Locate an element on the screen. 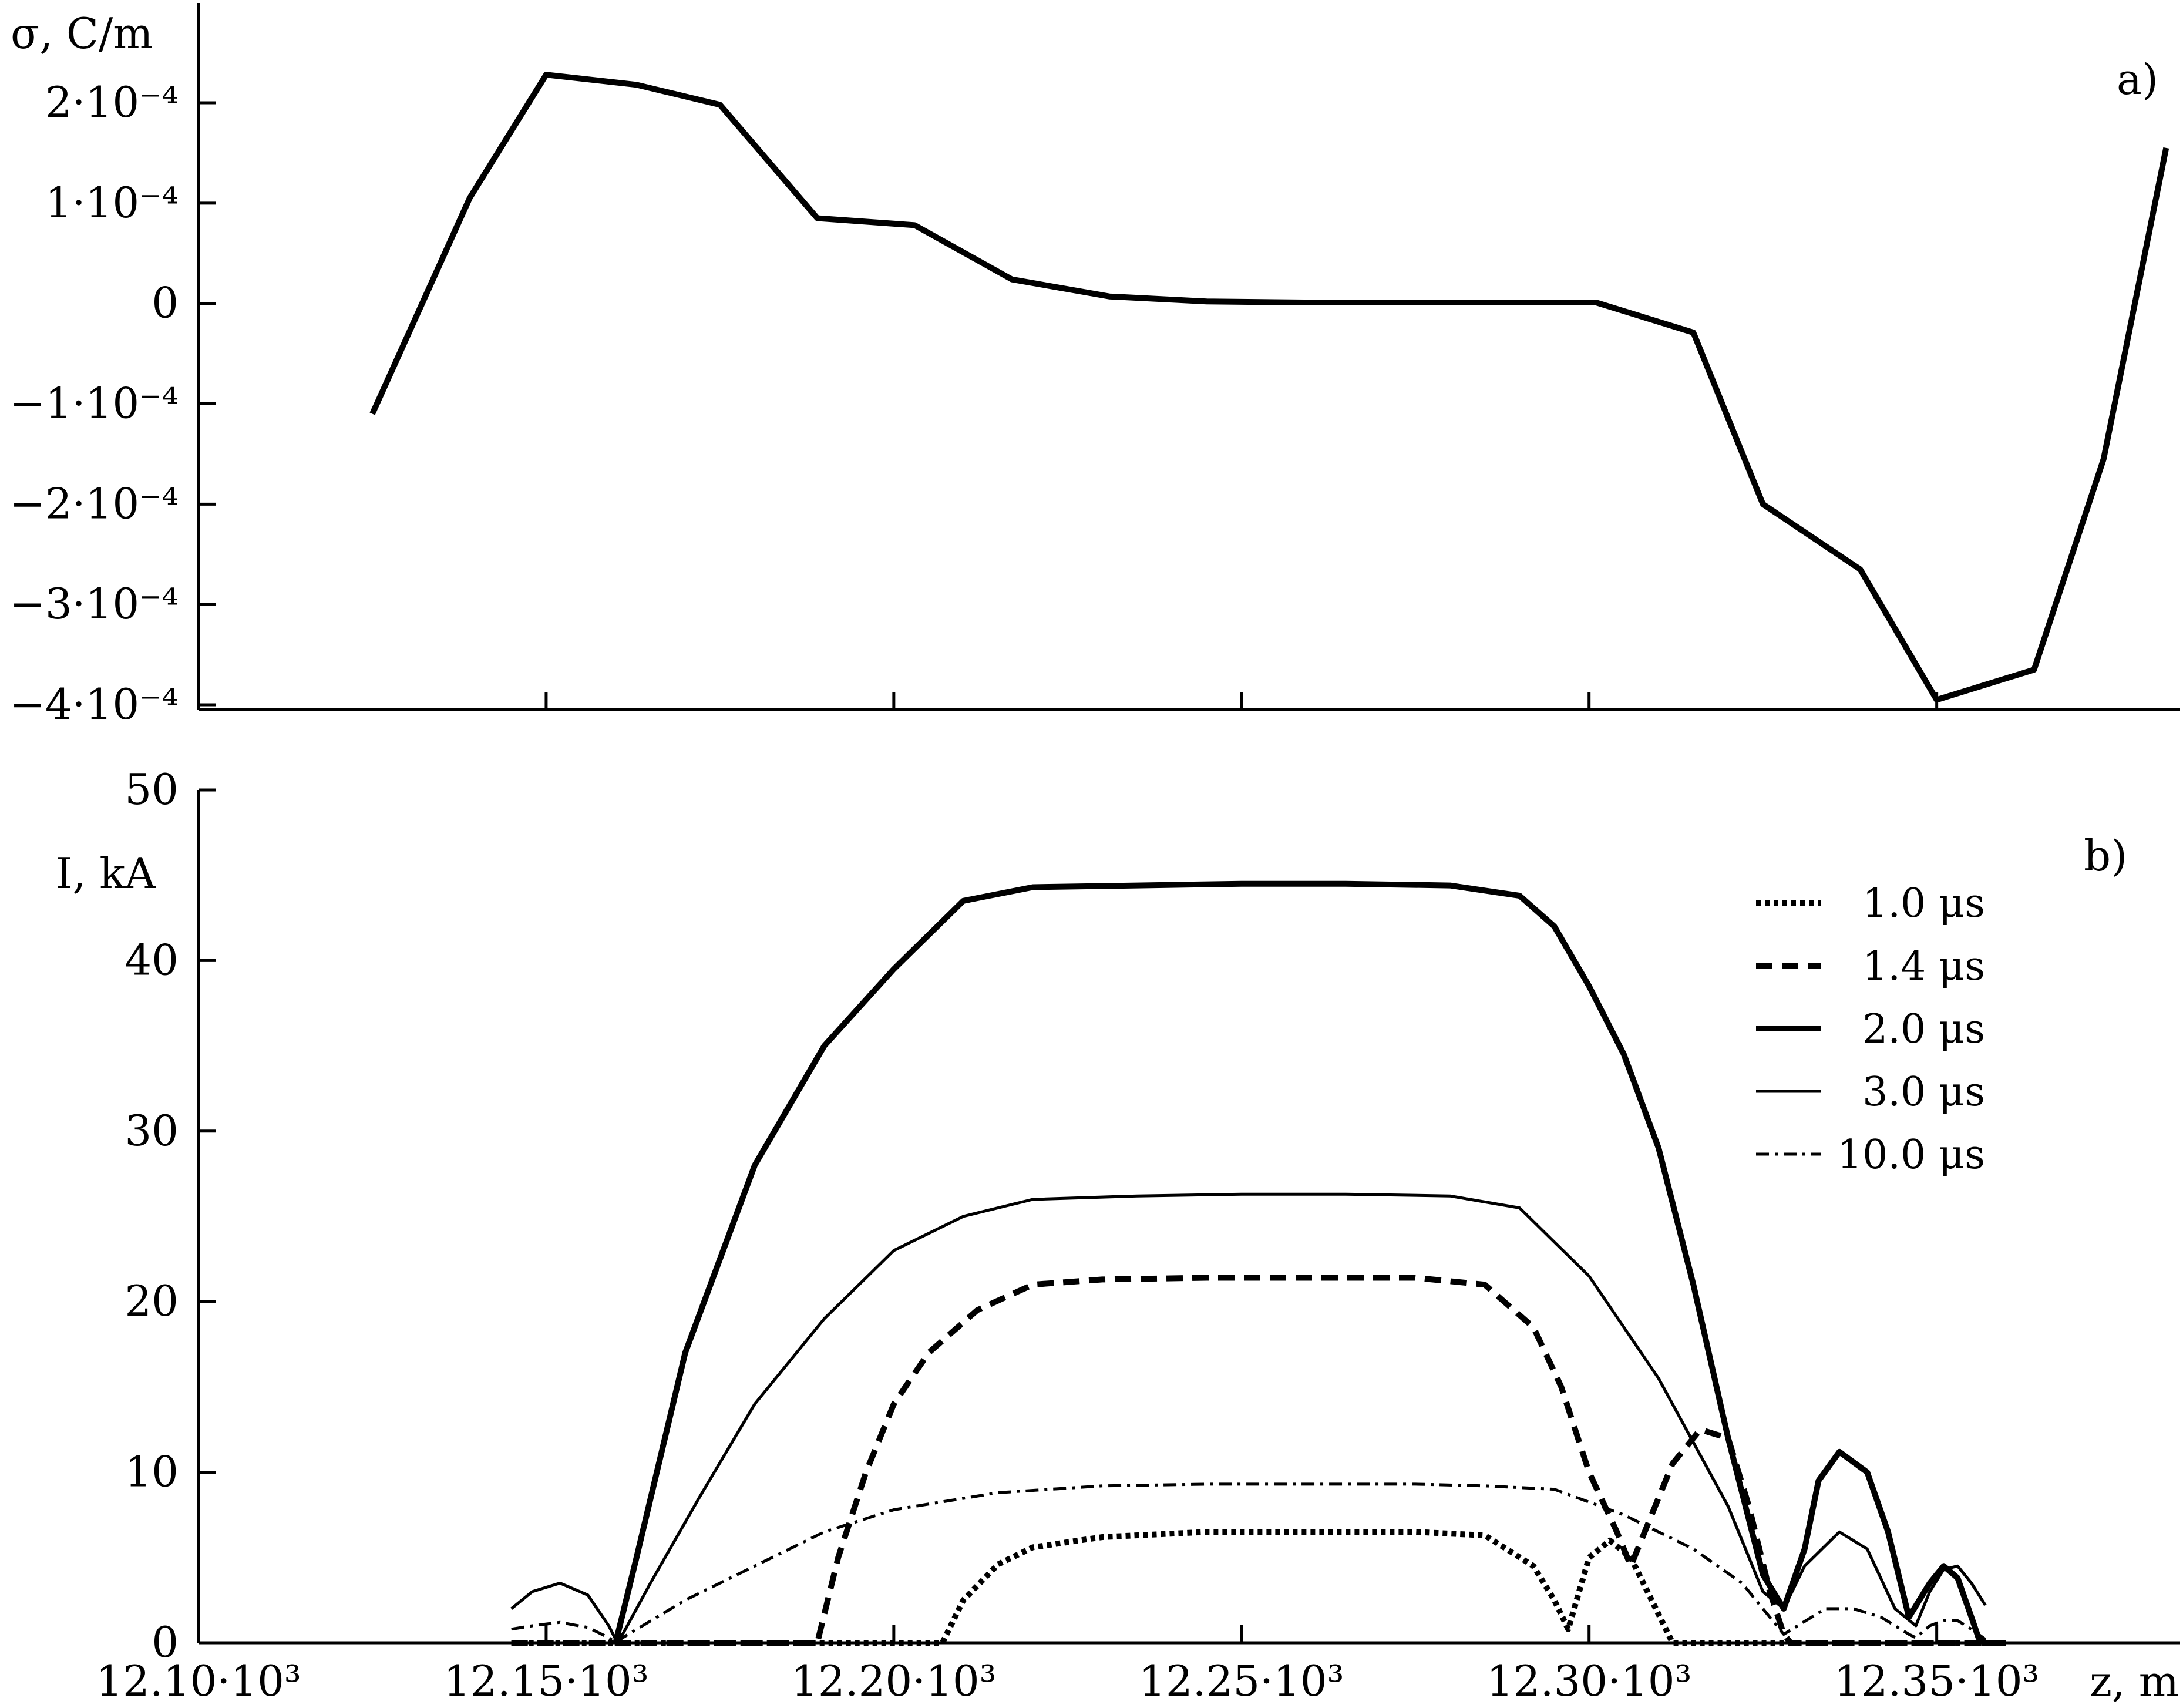  legend-label: 2.0 μs is located at coordinates (1923, 1029).